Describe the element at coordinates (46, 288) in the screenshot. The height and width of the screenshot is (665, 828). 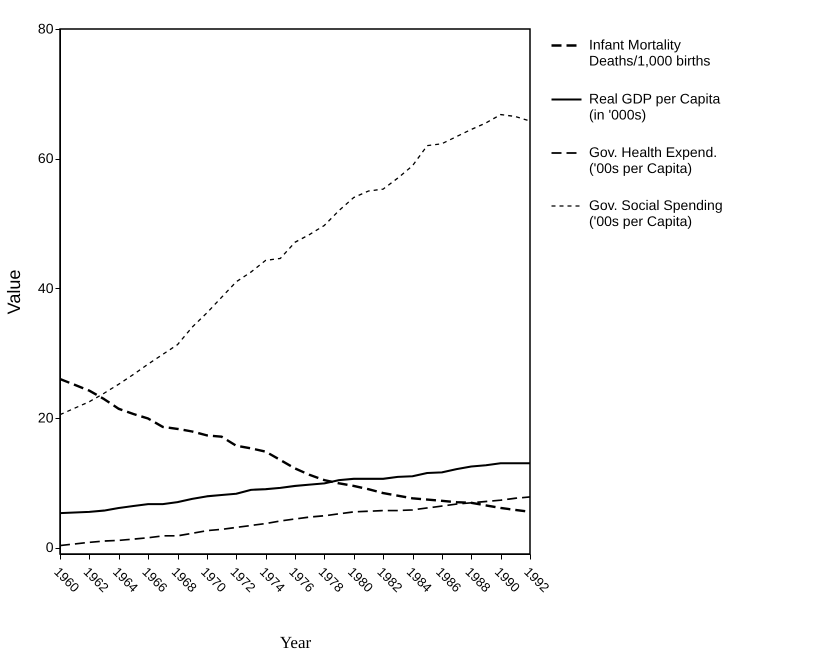
I see `y-tick-label: 40` at that location.